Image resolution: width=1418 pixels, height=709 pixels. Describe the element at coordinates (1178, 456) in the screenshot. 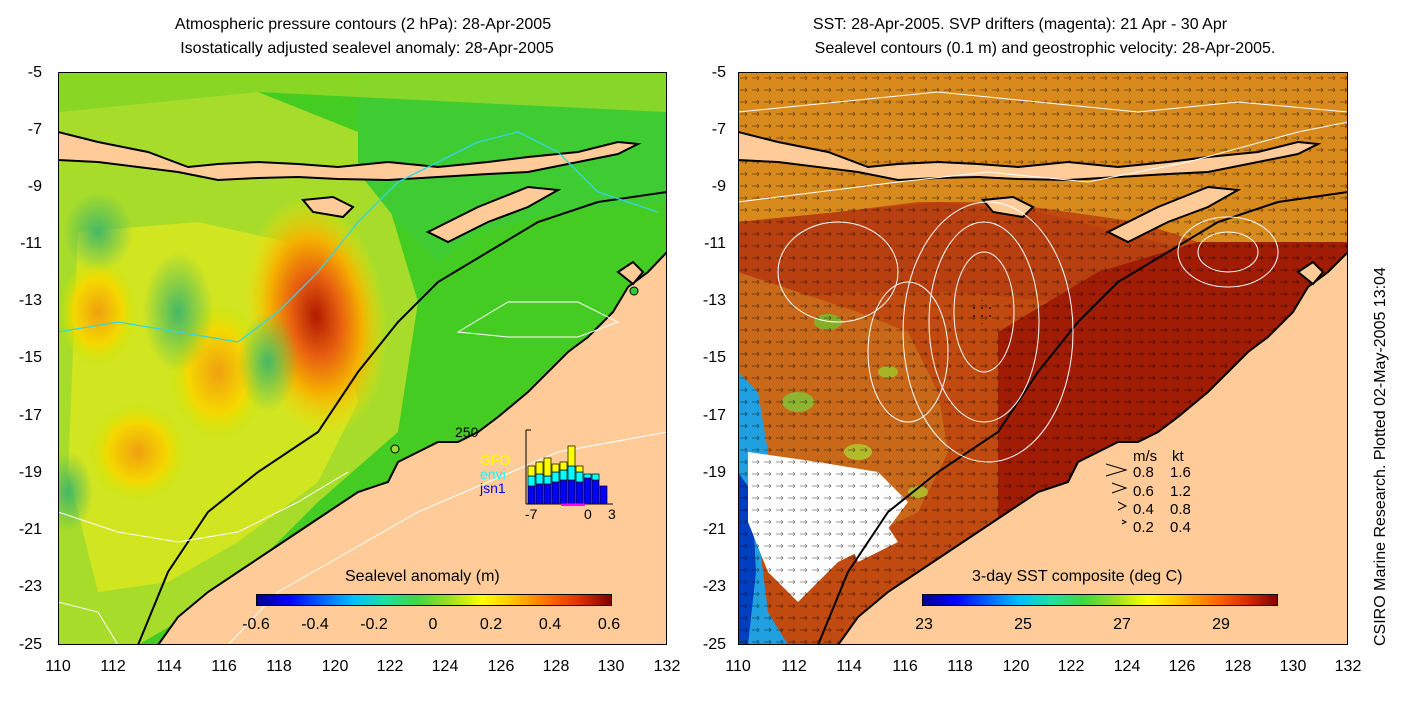

I see `velocity-legend-header-kt: kt` at that location.